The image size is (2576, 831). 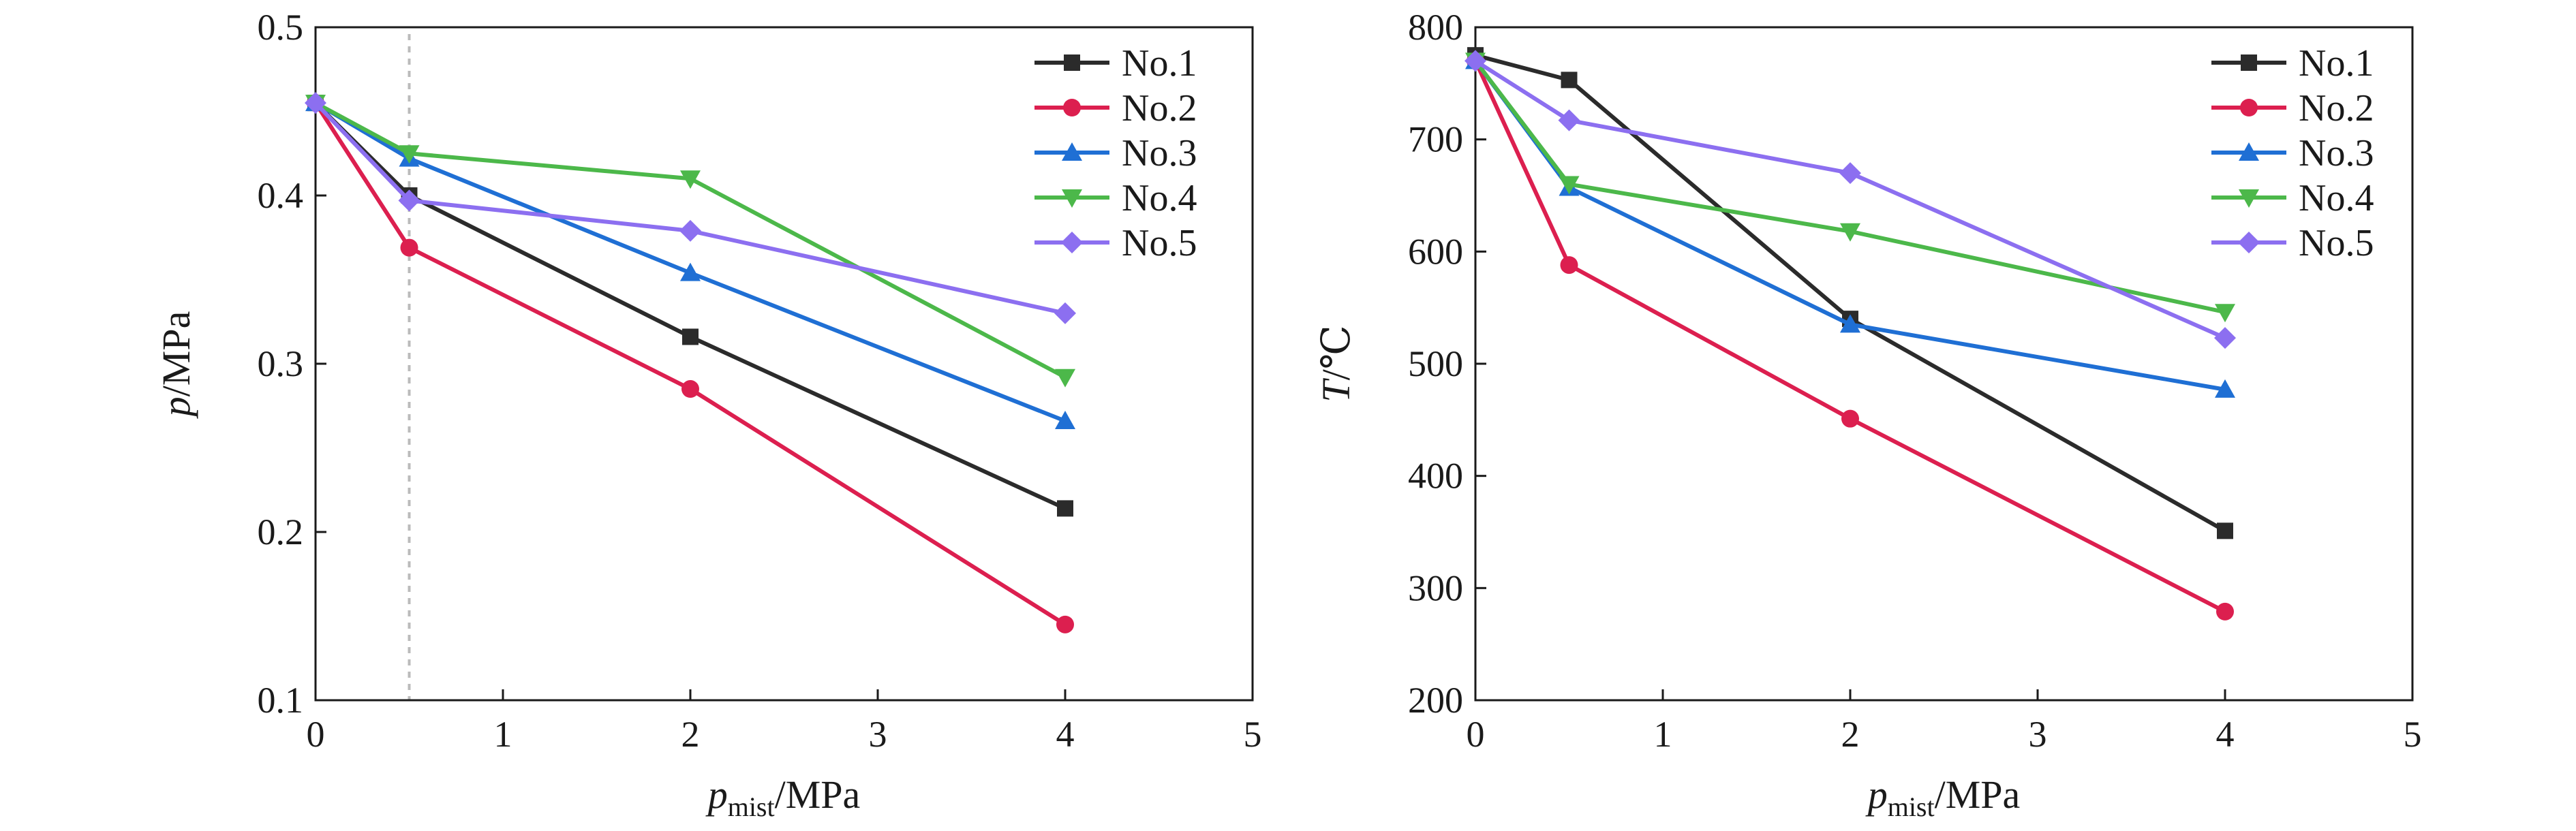 What do you see at coordinates (1435, 476) in the screenshot?
I see `y-tick-label: 400` at bounding box center [1435, 476].